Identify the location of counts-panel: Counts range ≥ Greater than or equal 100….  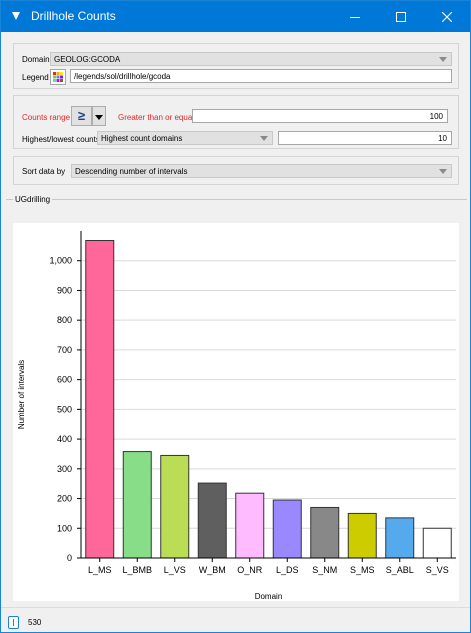
(236, 122).